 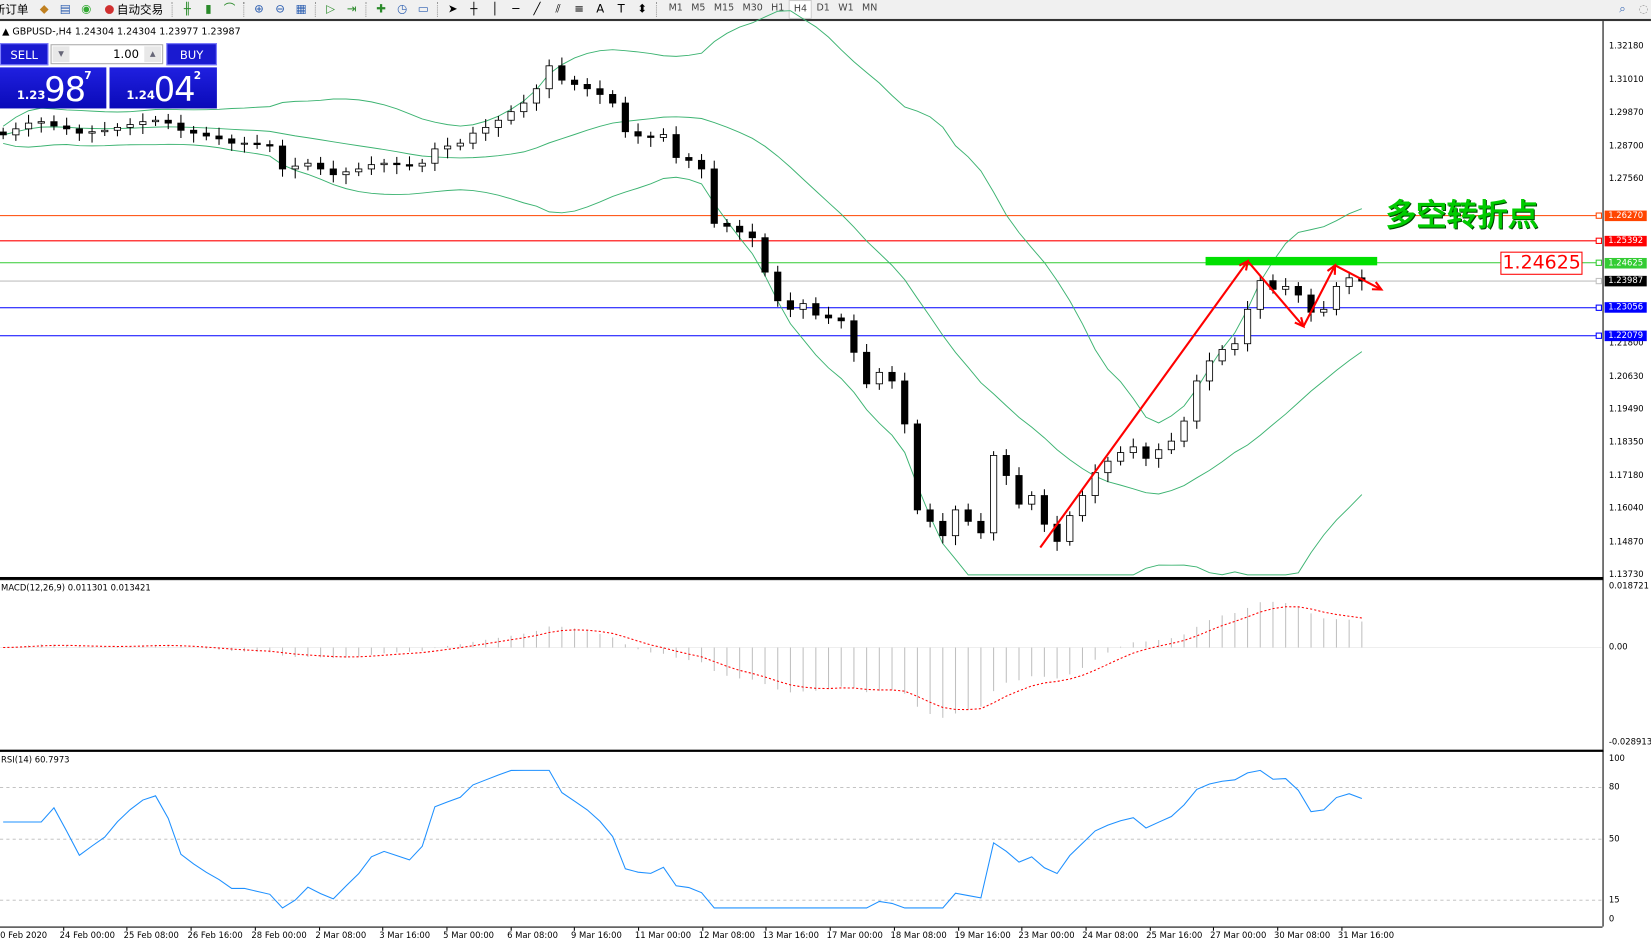 What do you see at coordinates (423, 9) in the screenshot?
I see `templates-icon: ▭` at bounding box center [423, 9].